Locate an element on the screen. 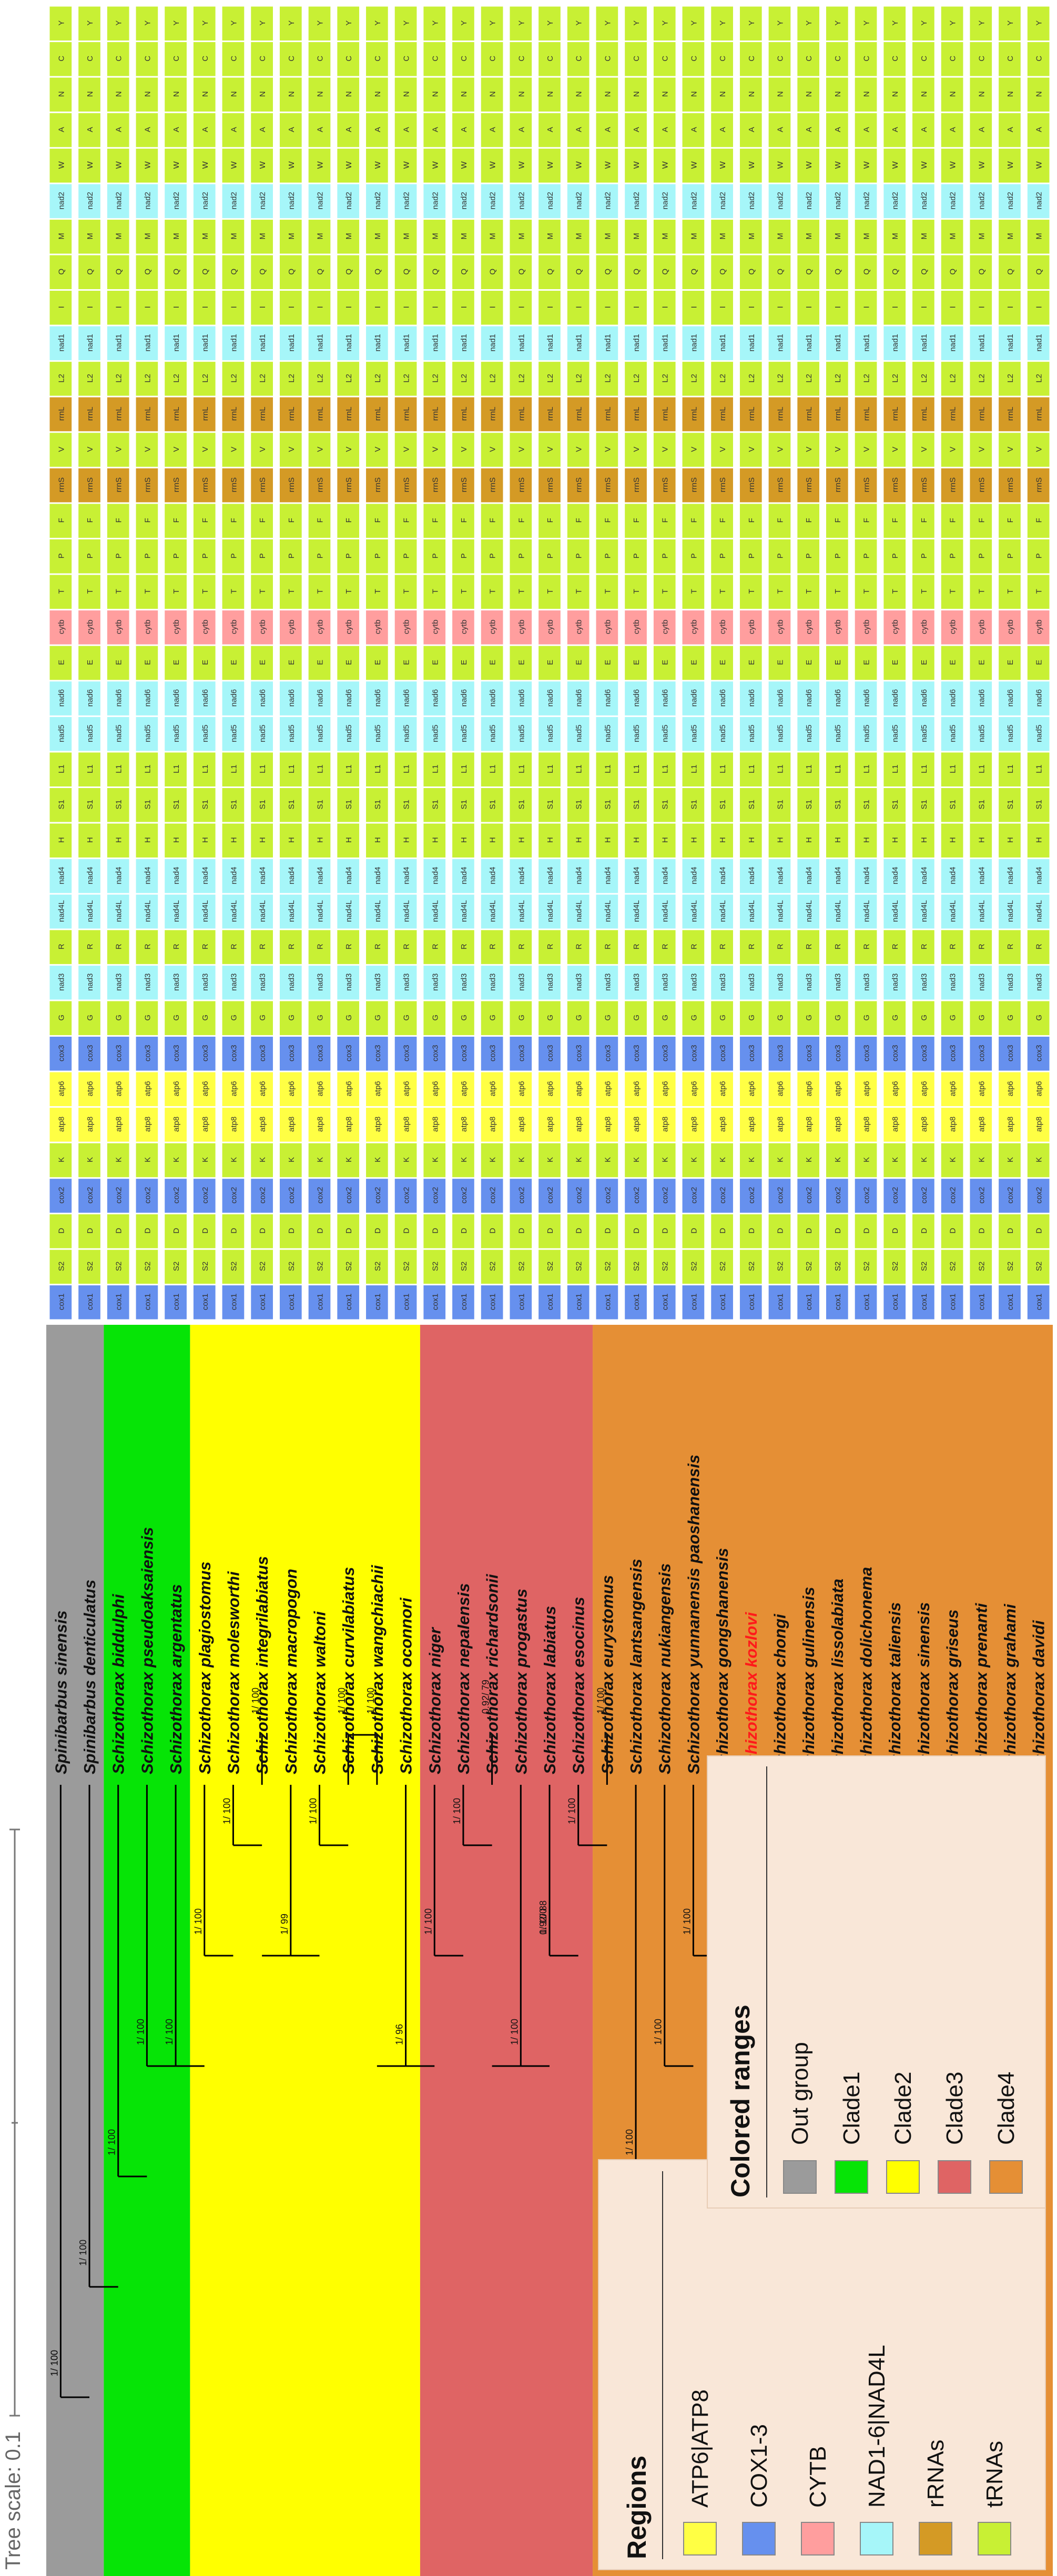 Image resolution: width=1057 pixels, height=2576 pixels. gene-label: M is located at coordinates (262, 236).